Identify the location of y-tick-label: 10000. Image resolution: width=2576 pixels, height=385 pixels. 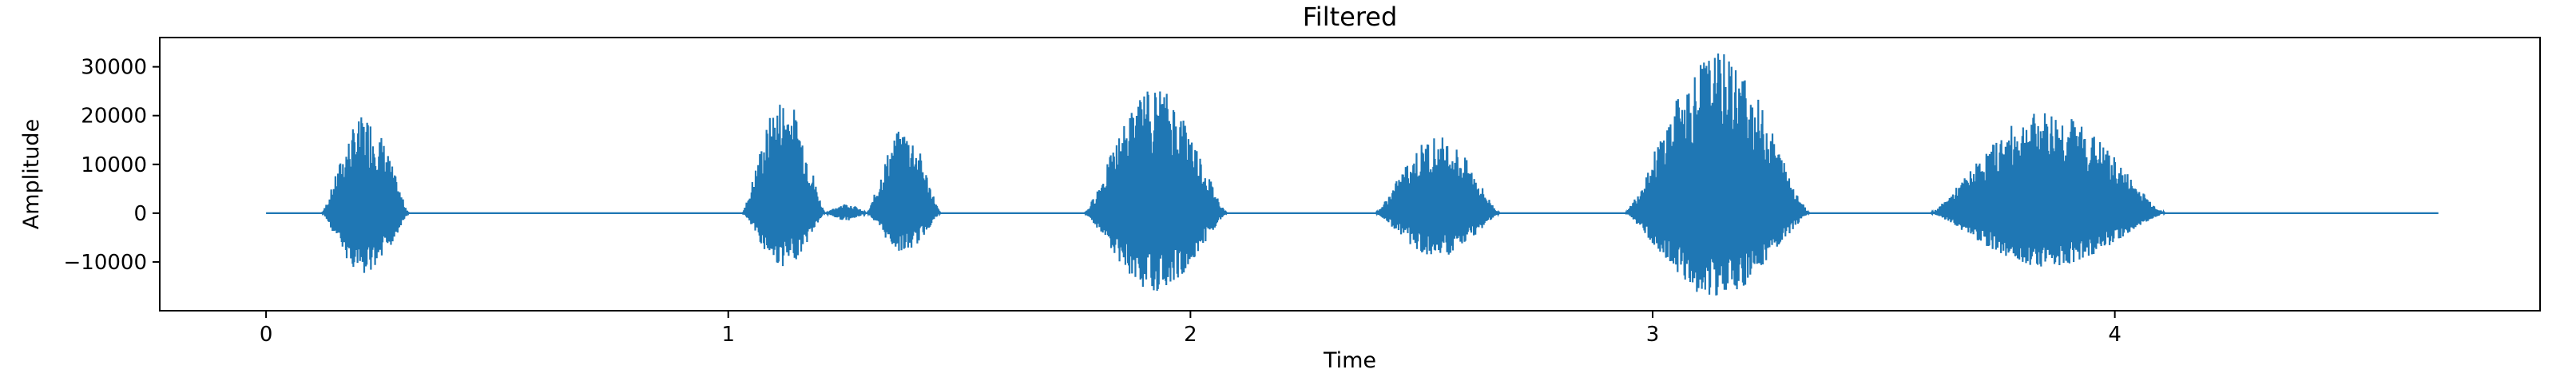
(114, 165).